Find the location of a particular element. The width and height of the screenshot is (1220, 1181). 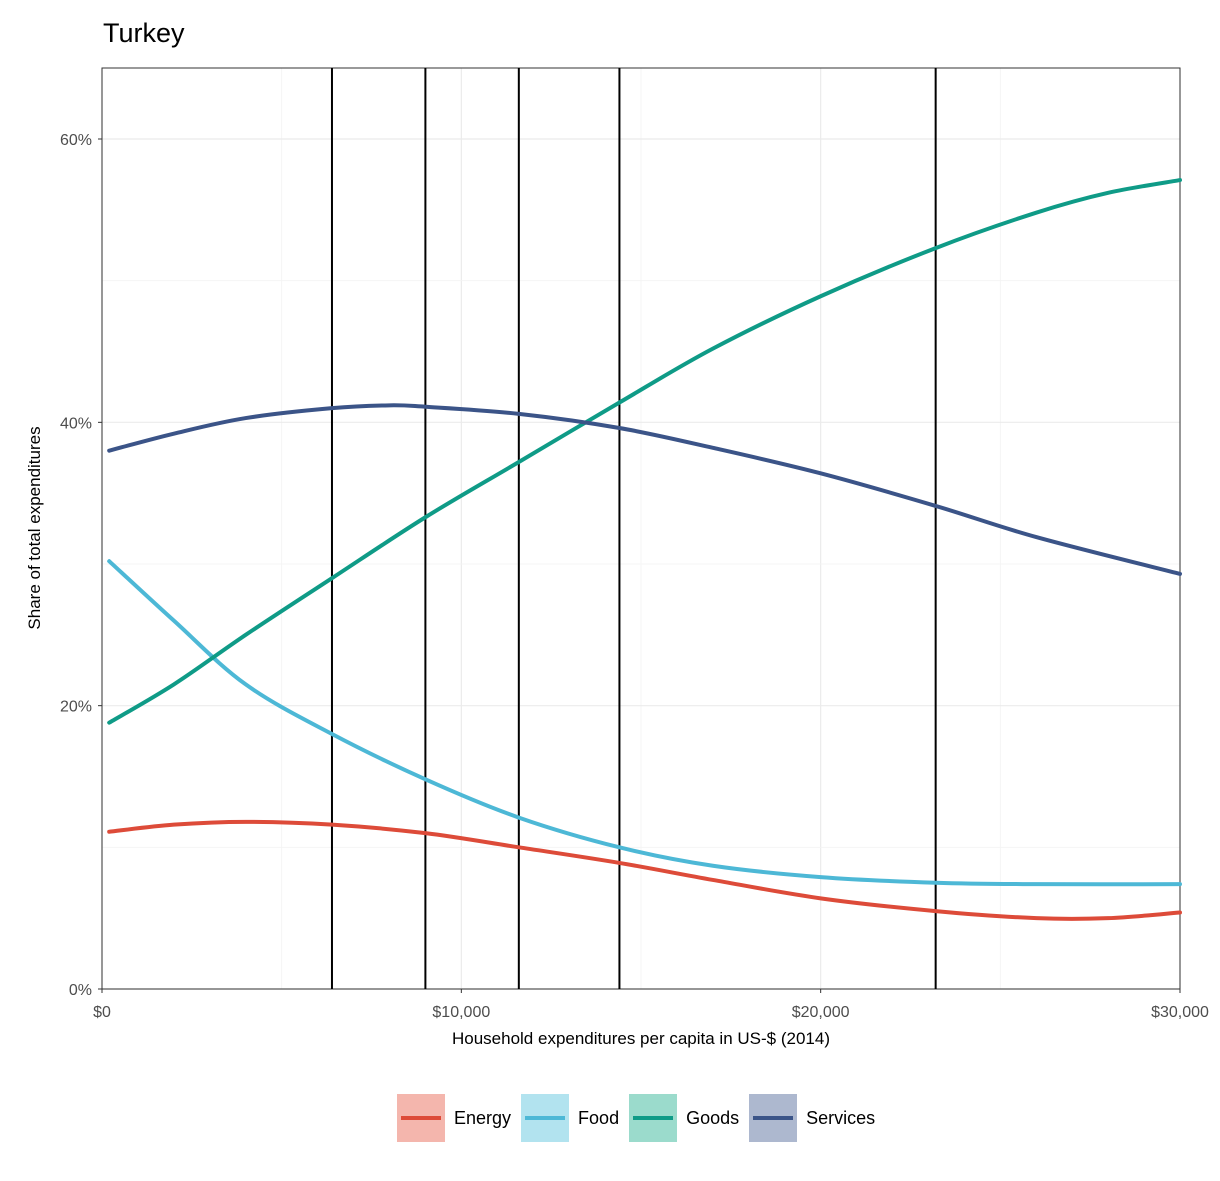

legend-item-goods: Goods is located at coordinates (684, 1118).